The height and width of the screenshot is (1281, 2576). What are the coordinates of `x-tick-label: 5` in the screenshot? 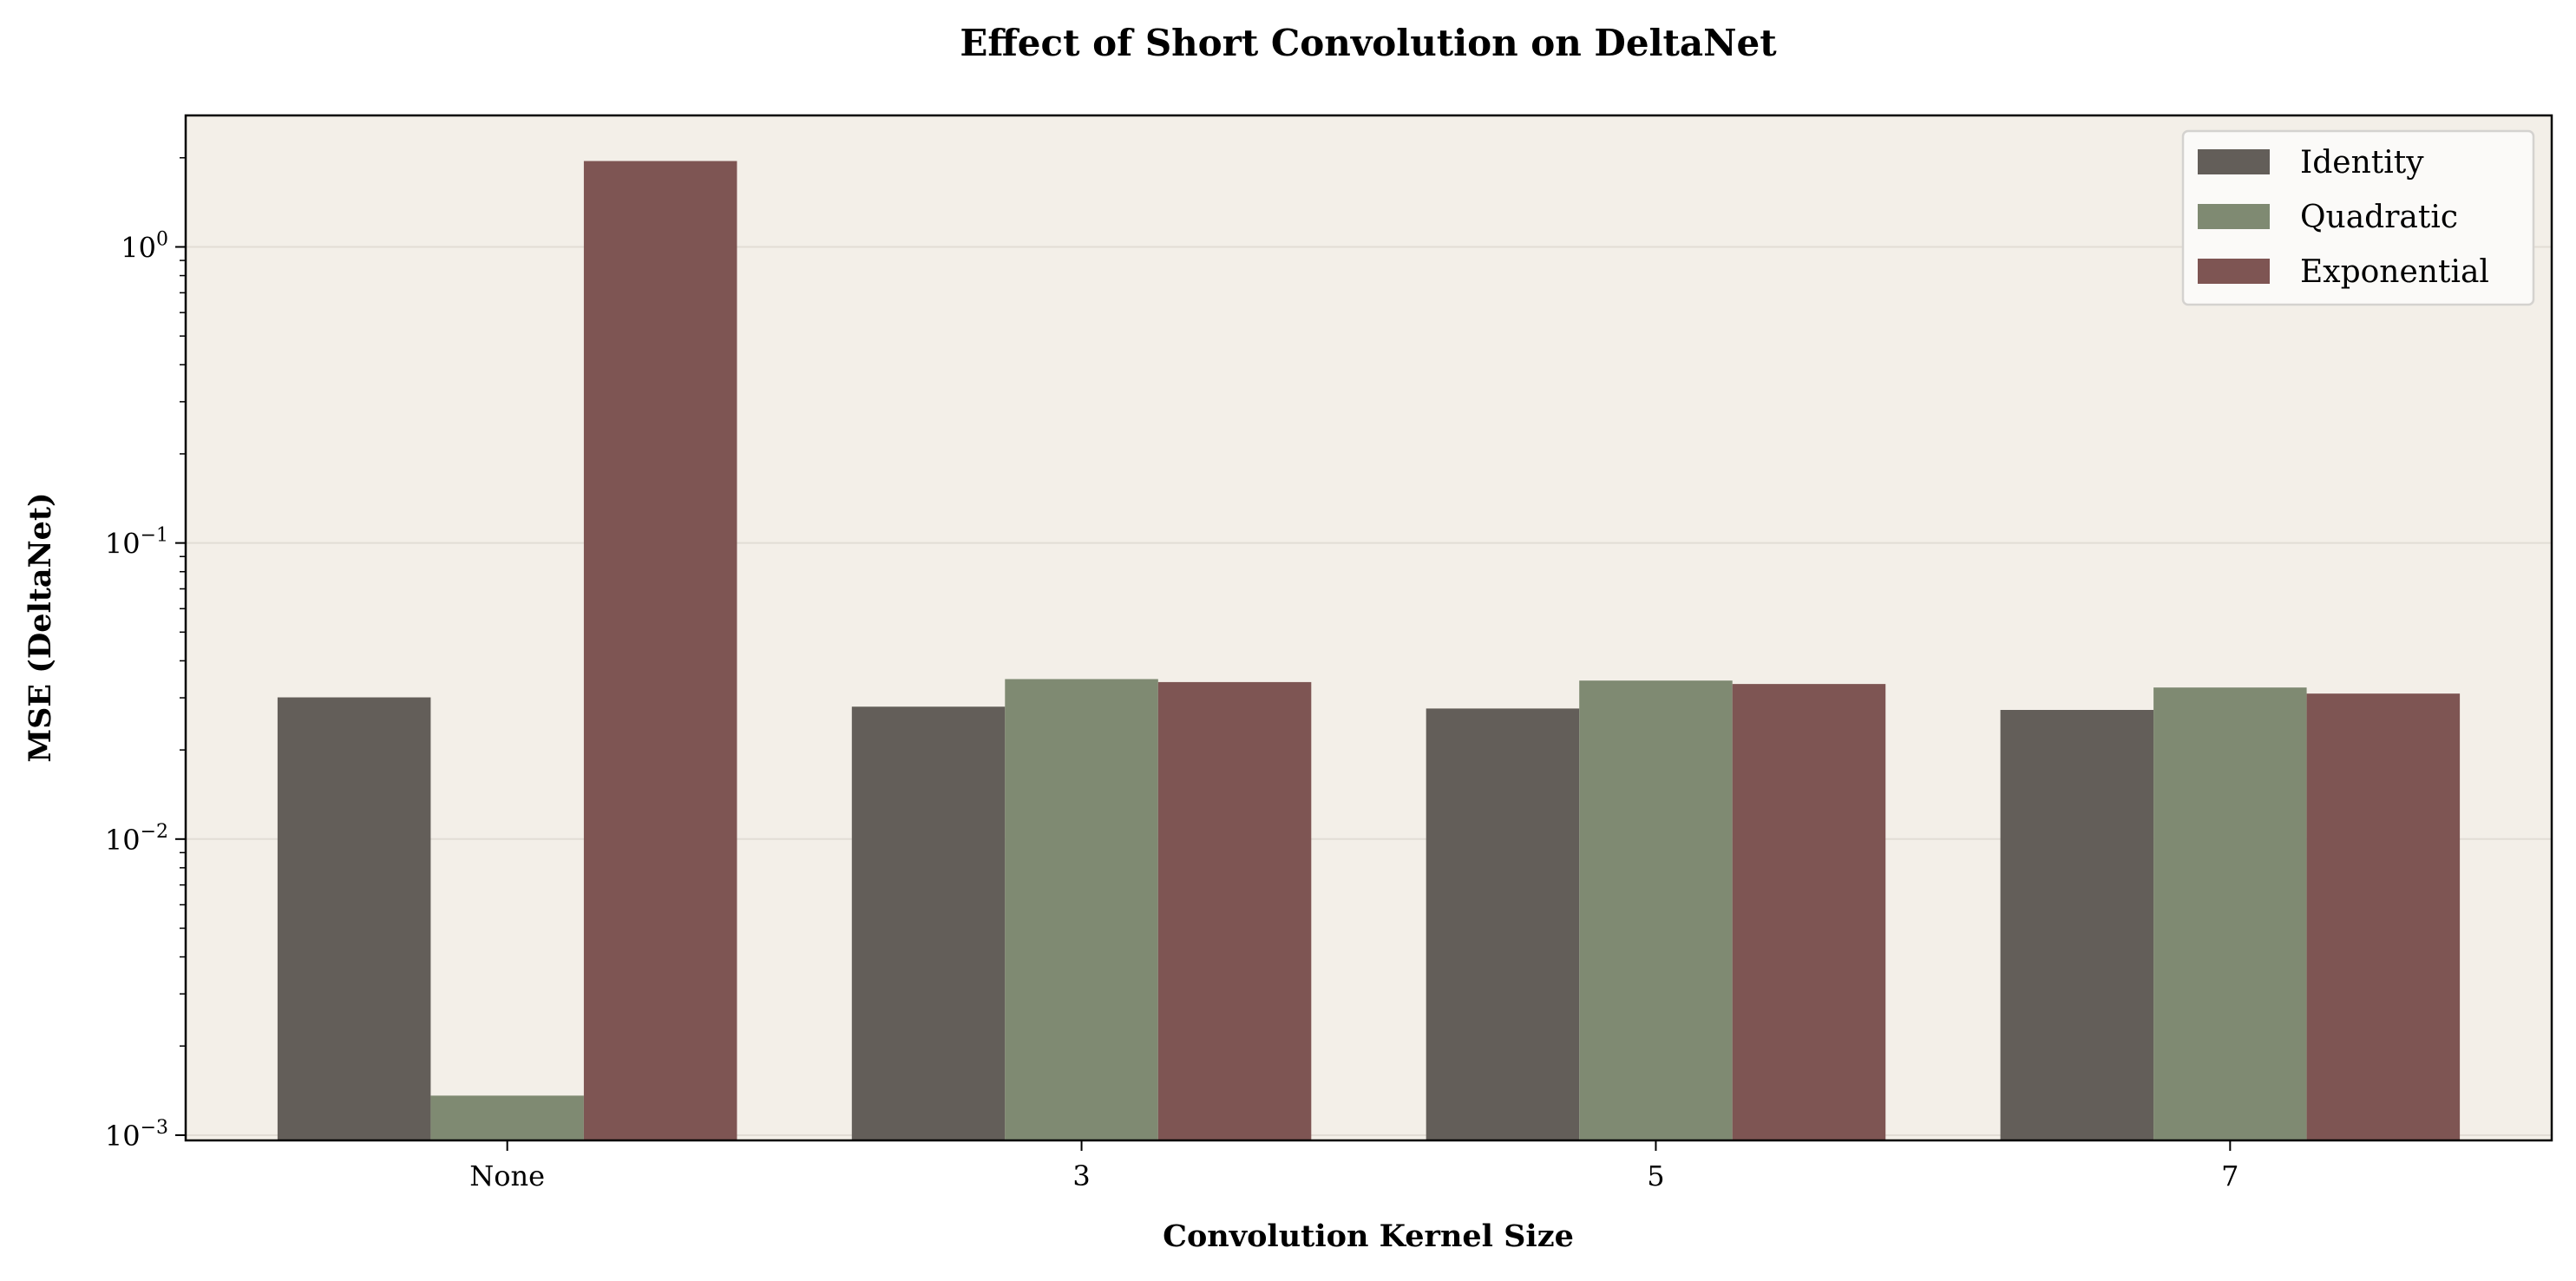 It's located at (1655, 1175).